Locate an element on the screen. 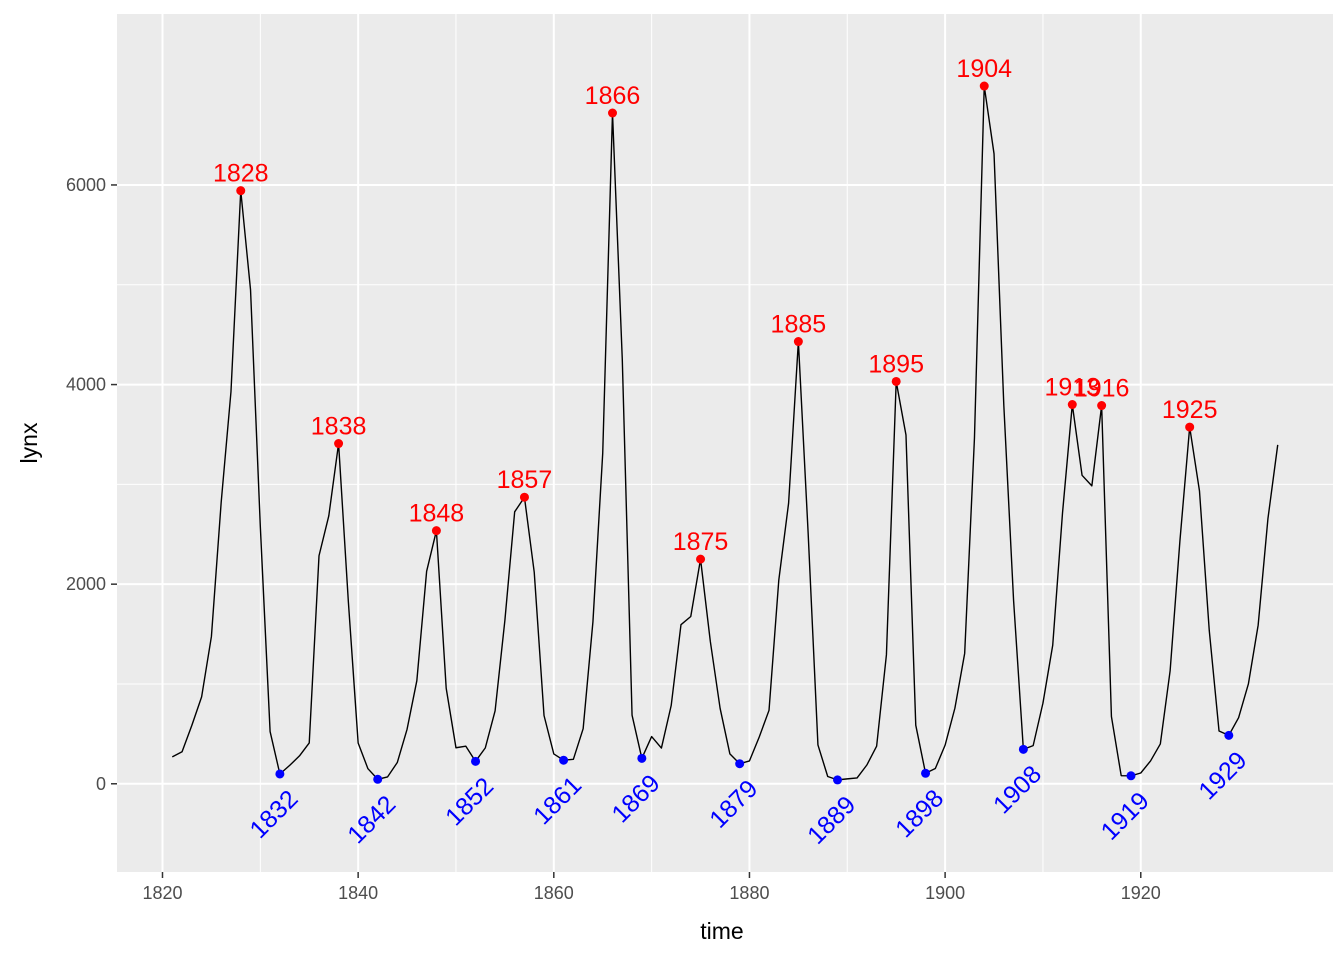 The height and width of the screenshot is (960, 1344). peak-label: 1916 is located at coordinates (1102, 389).